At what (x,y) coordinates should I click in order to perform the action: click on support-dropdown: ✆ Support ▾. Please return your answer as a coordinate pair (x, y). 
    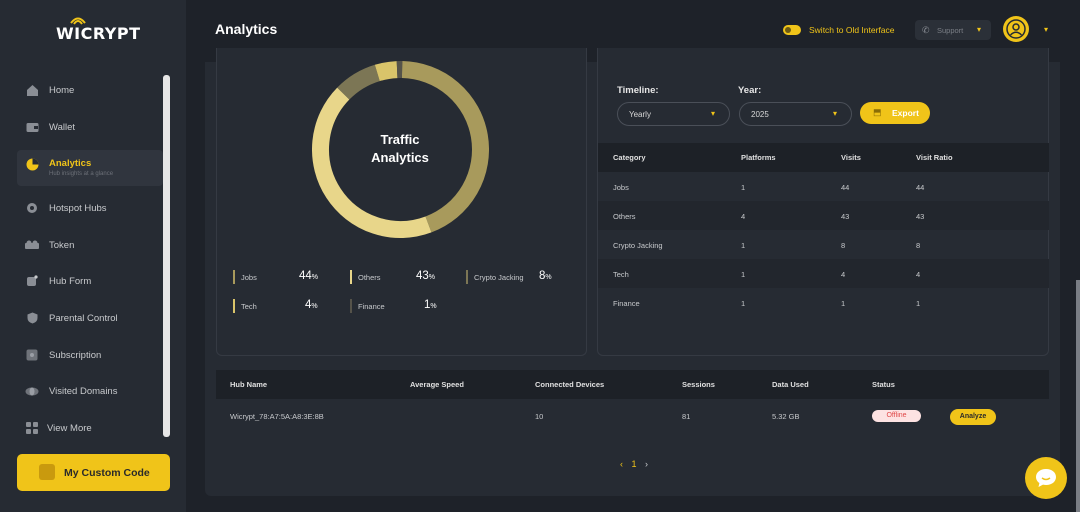
    Looking at the image, I should click on (953, 30).